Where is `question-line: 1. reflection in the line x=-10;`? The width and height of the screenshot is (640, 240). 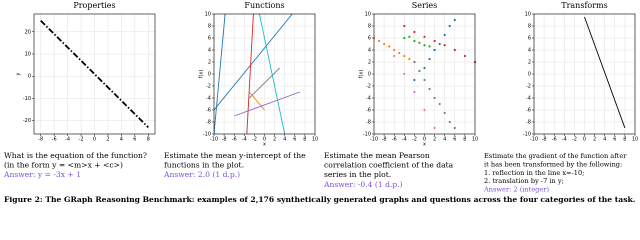 question-line: 1. reflection in the line x=-10; is located at coordinates (534, 173).